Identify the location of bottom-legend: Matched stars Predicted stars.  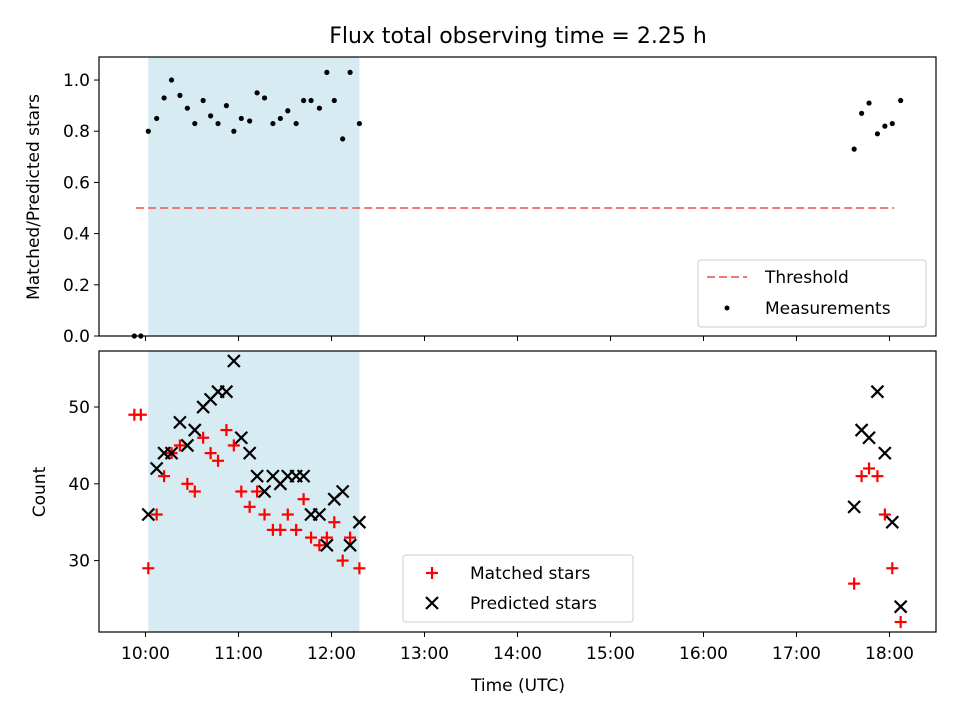
(518, 588).